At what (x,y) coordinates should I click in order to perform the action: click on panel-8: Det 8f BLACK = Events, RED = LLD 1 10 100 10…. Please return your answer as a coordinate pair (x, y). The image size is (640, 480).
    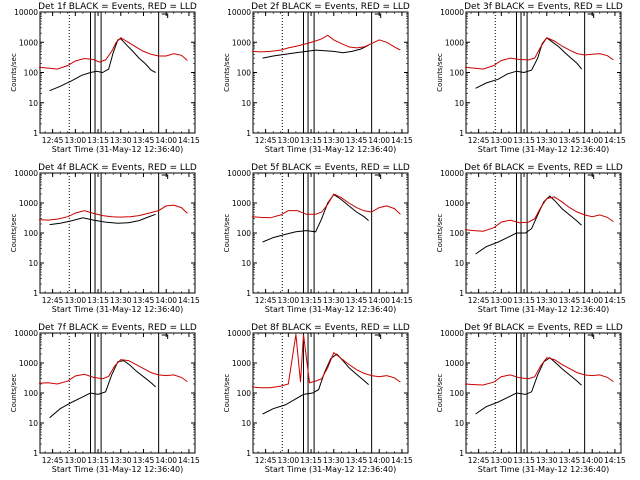
    Looking at the image, I should click on (318, 398).